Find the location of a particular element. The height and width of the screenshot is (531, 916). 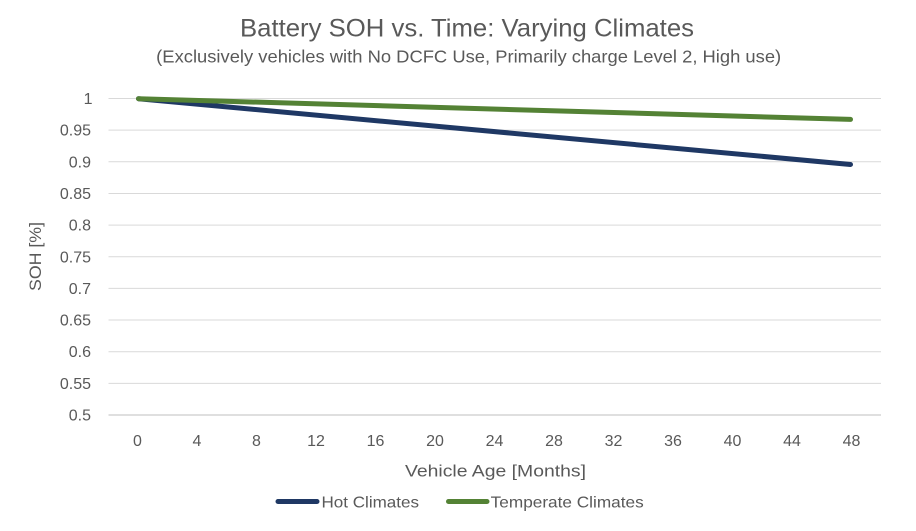

svg-text: 0.8 is located at coordinates (80, 226).